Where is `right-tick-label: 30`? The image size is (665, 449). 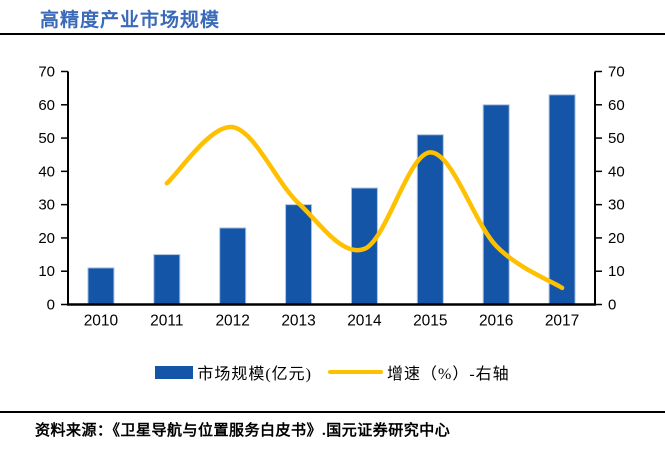 right-tick-label: 30 is located at coordinates (616, 205).